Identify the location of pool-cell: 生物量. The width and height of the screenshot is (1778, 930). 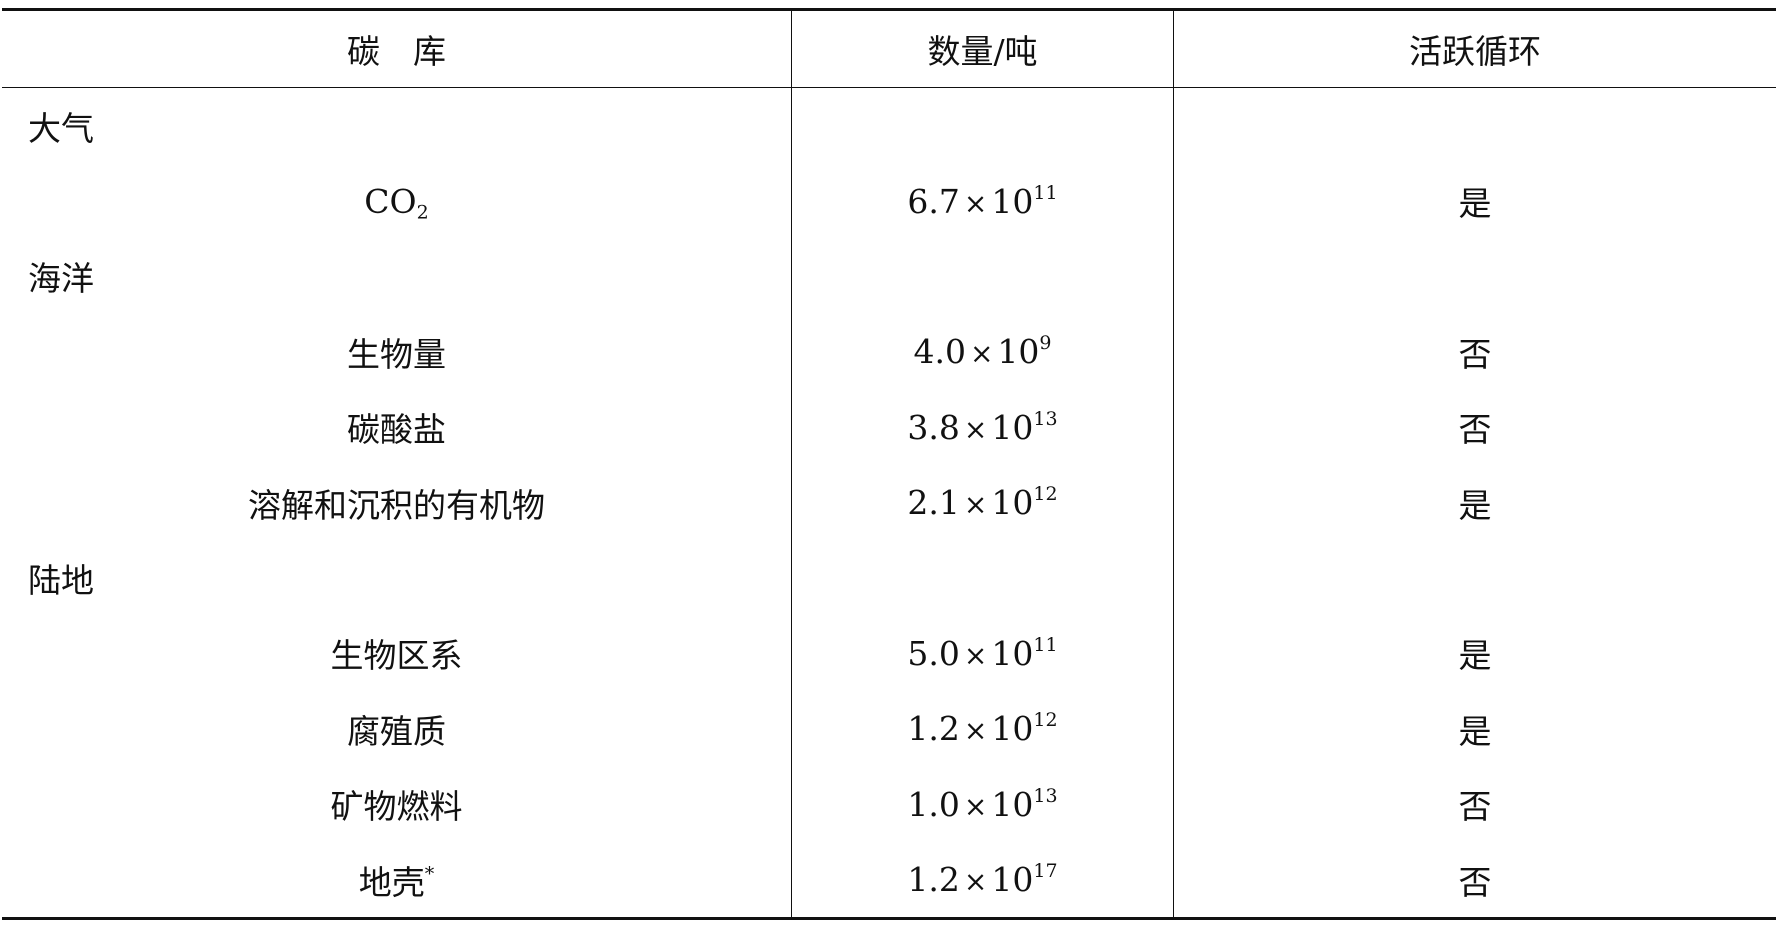
(397, 351).